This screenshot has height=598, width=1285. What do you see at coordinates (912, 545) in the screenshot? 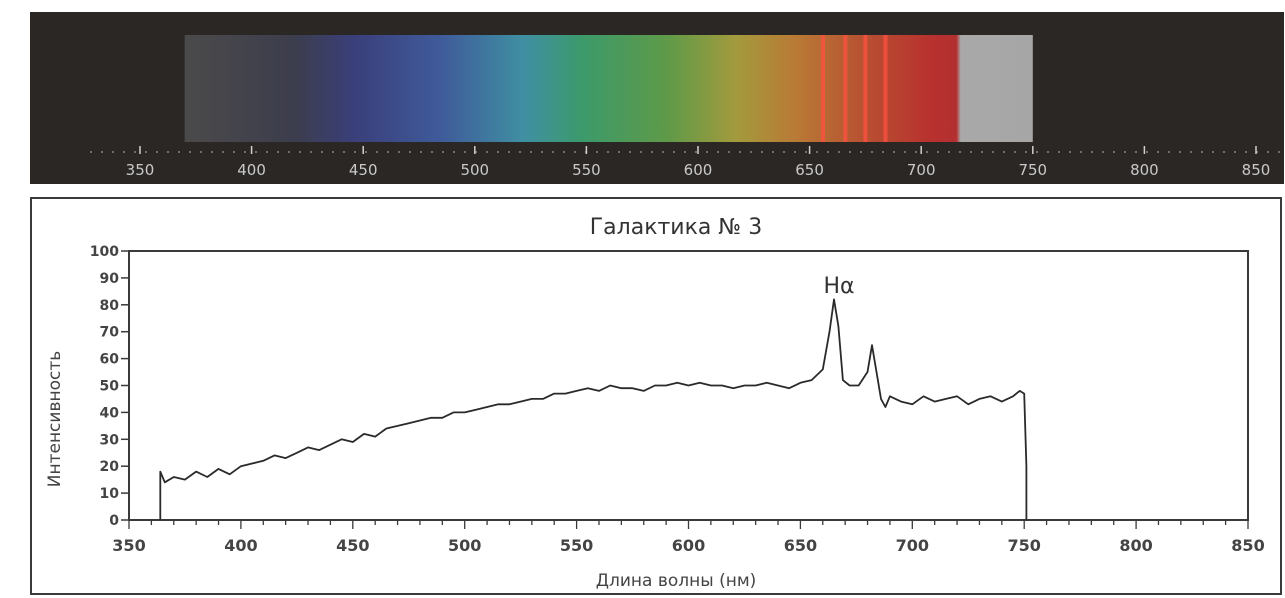
I see `x-tick-label: 700` at bounding box center [912, 545].